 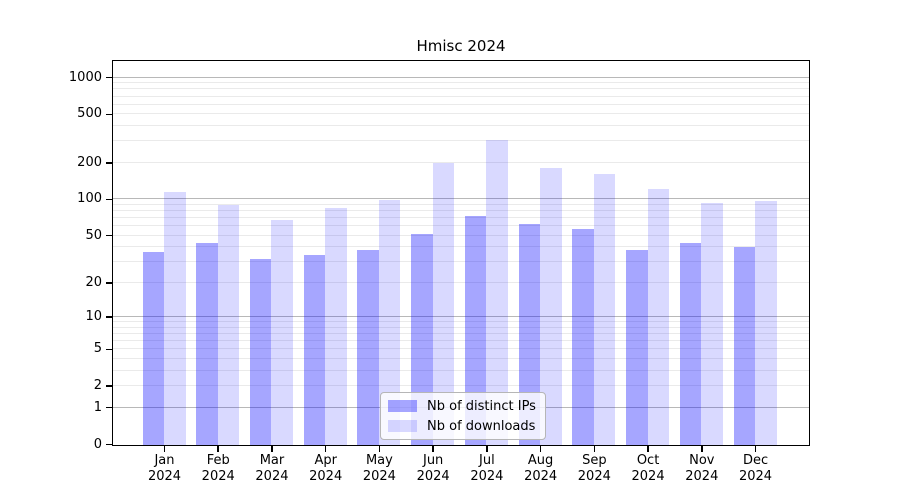 What do you see at coordinates (379, 449) in the screenshot?
I see `x-axis-tick-may-2024` at bounding box center [379, 449].